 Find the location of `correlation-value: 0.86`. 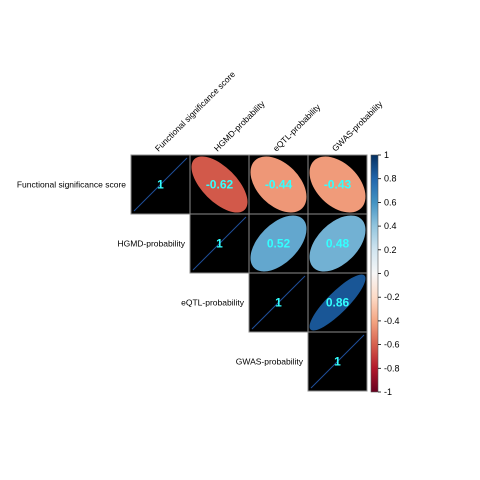

correlation-value: 0.86 is located at coordinates (338, 303).